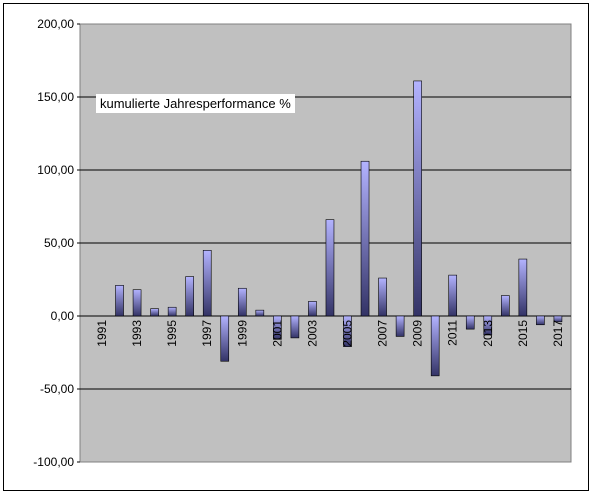 This screenshot has width=592, height=494. What do you see at coordinates (277, 327) in the screenshot?
I see `bar-2001` at bounding box center [277, 327].